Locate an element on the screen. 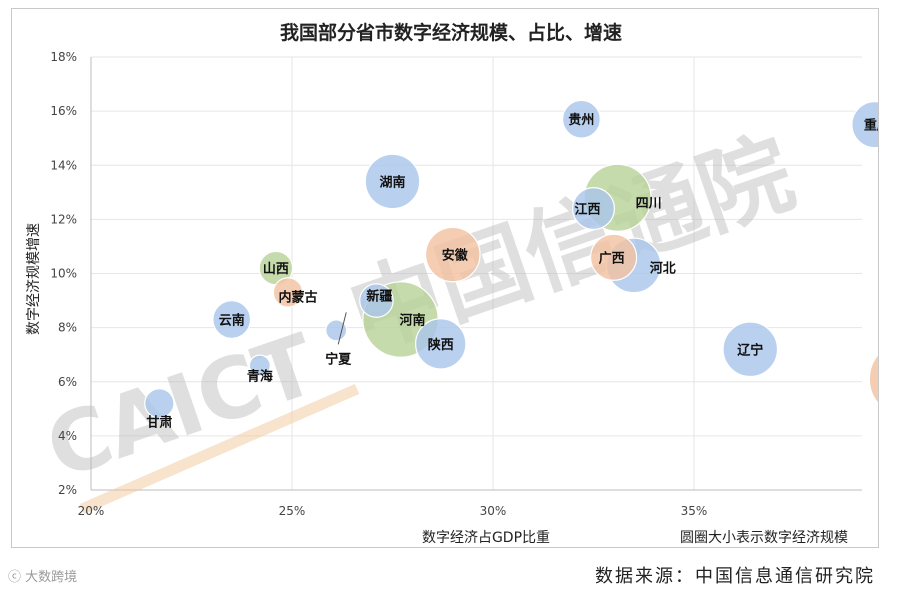 This screenshot has height=594, width=897. bubble-label-湖南: 湖南 is located at coordinates (392, 182).